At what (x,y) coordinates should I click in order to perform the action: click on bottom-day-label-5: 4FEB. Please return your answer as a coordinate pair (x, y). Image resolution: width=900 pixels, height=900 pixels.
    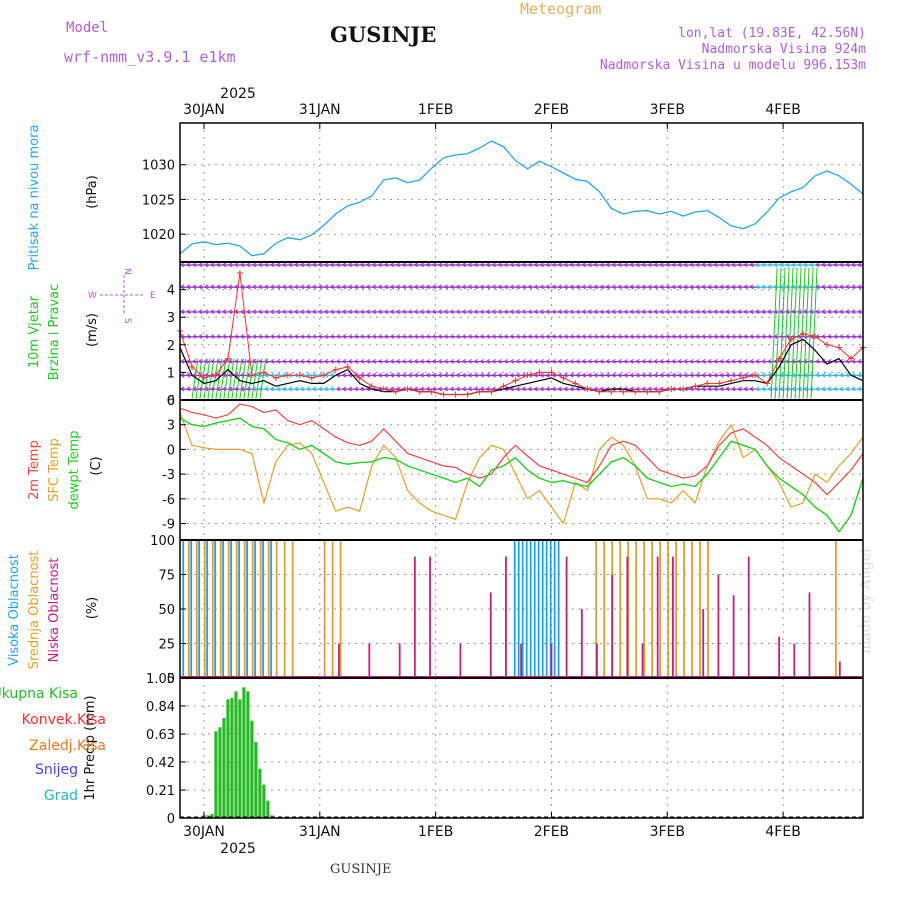
    Looking at the image, I should click on (782, 832).